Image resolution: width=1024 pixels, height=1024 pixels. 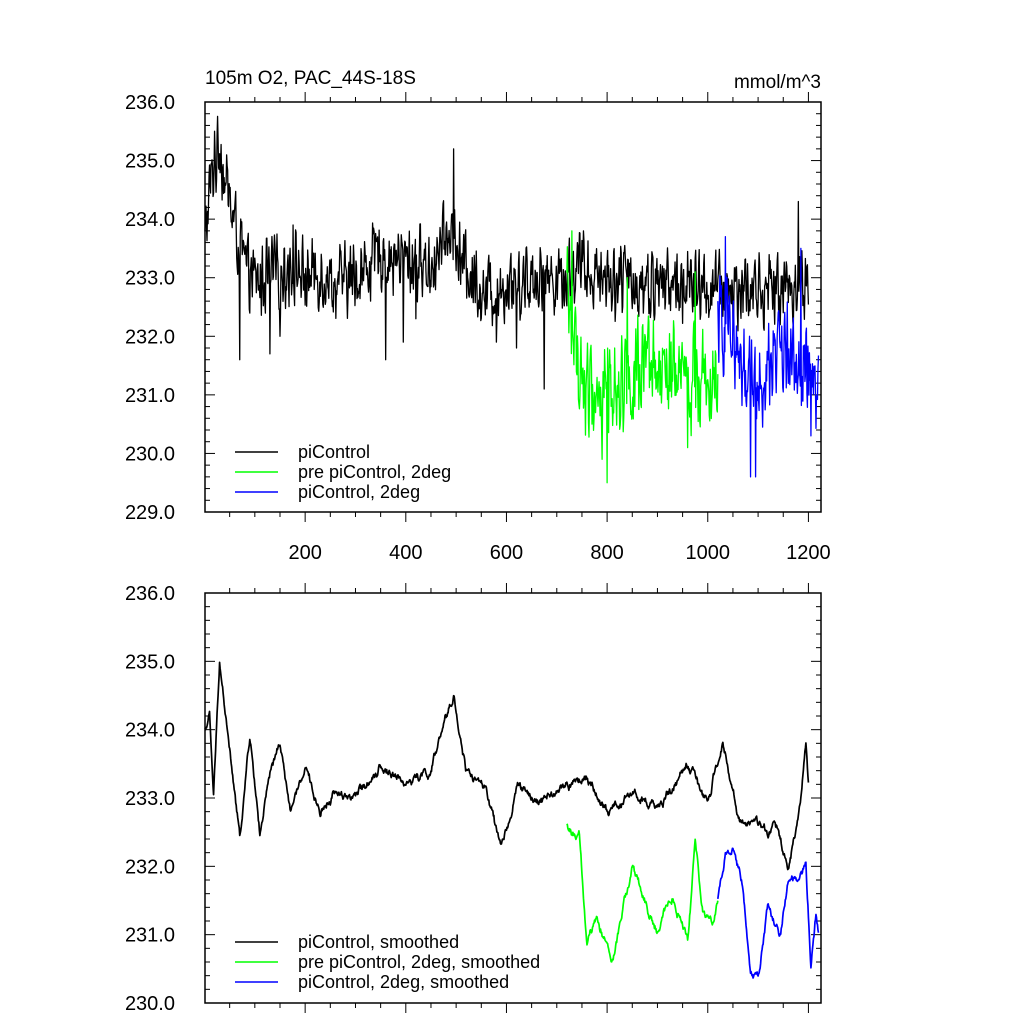 What do you see at coordinates (768, 913) in the screenshot?
I see `series-line-picontrol-2deg-smoothed` at bounding box center [768, 913].